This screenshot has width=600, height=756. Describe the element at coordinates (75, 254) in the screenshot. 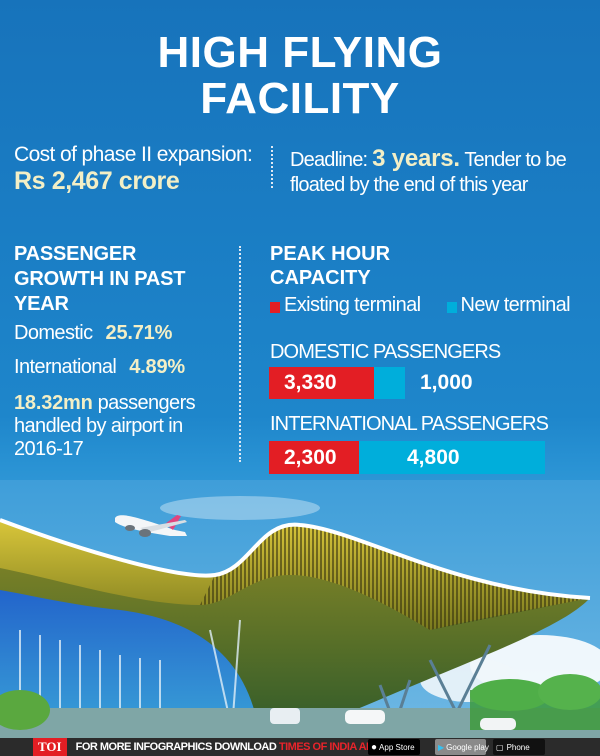

I see `growth-title-line: PASSENGER` at that location.